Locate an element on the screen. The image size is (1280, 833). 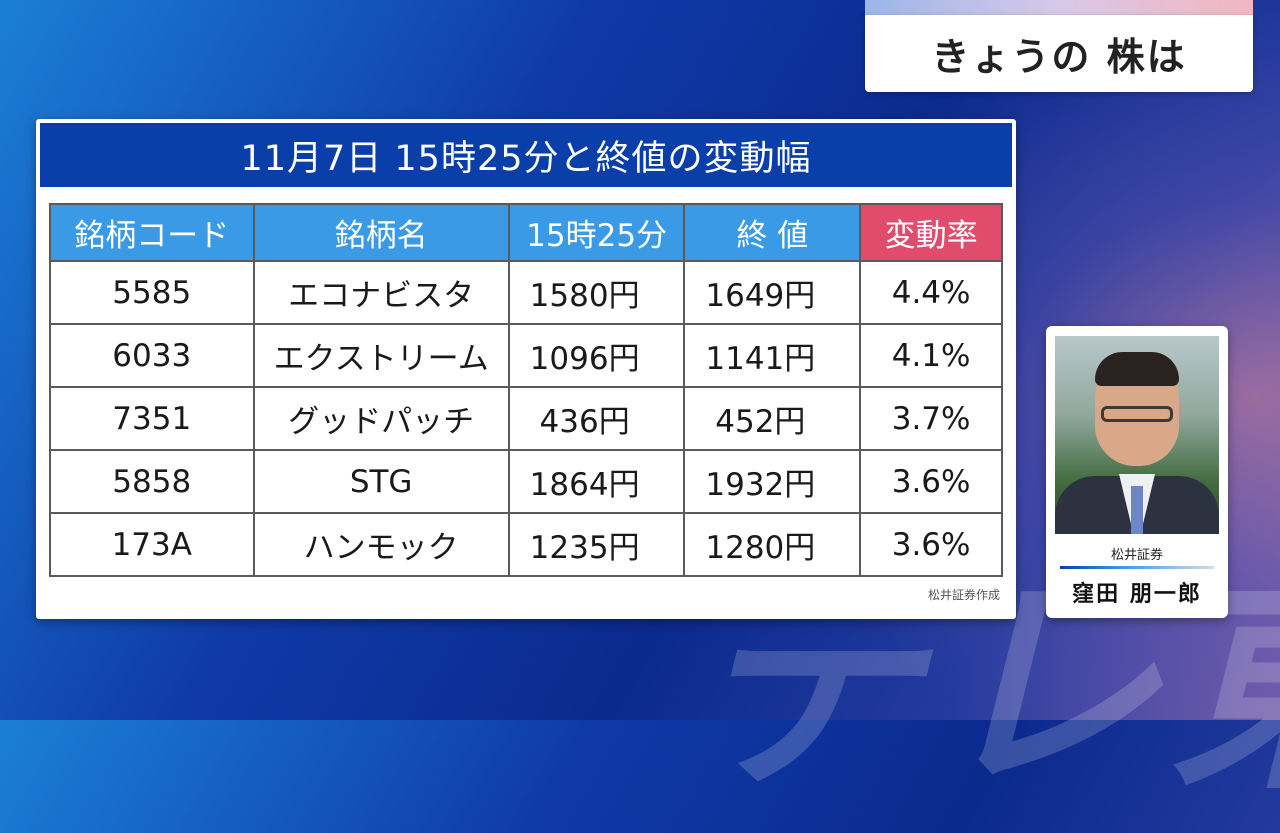
cell-close: 452円 is located at coordinates (772, 418).